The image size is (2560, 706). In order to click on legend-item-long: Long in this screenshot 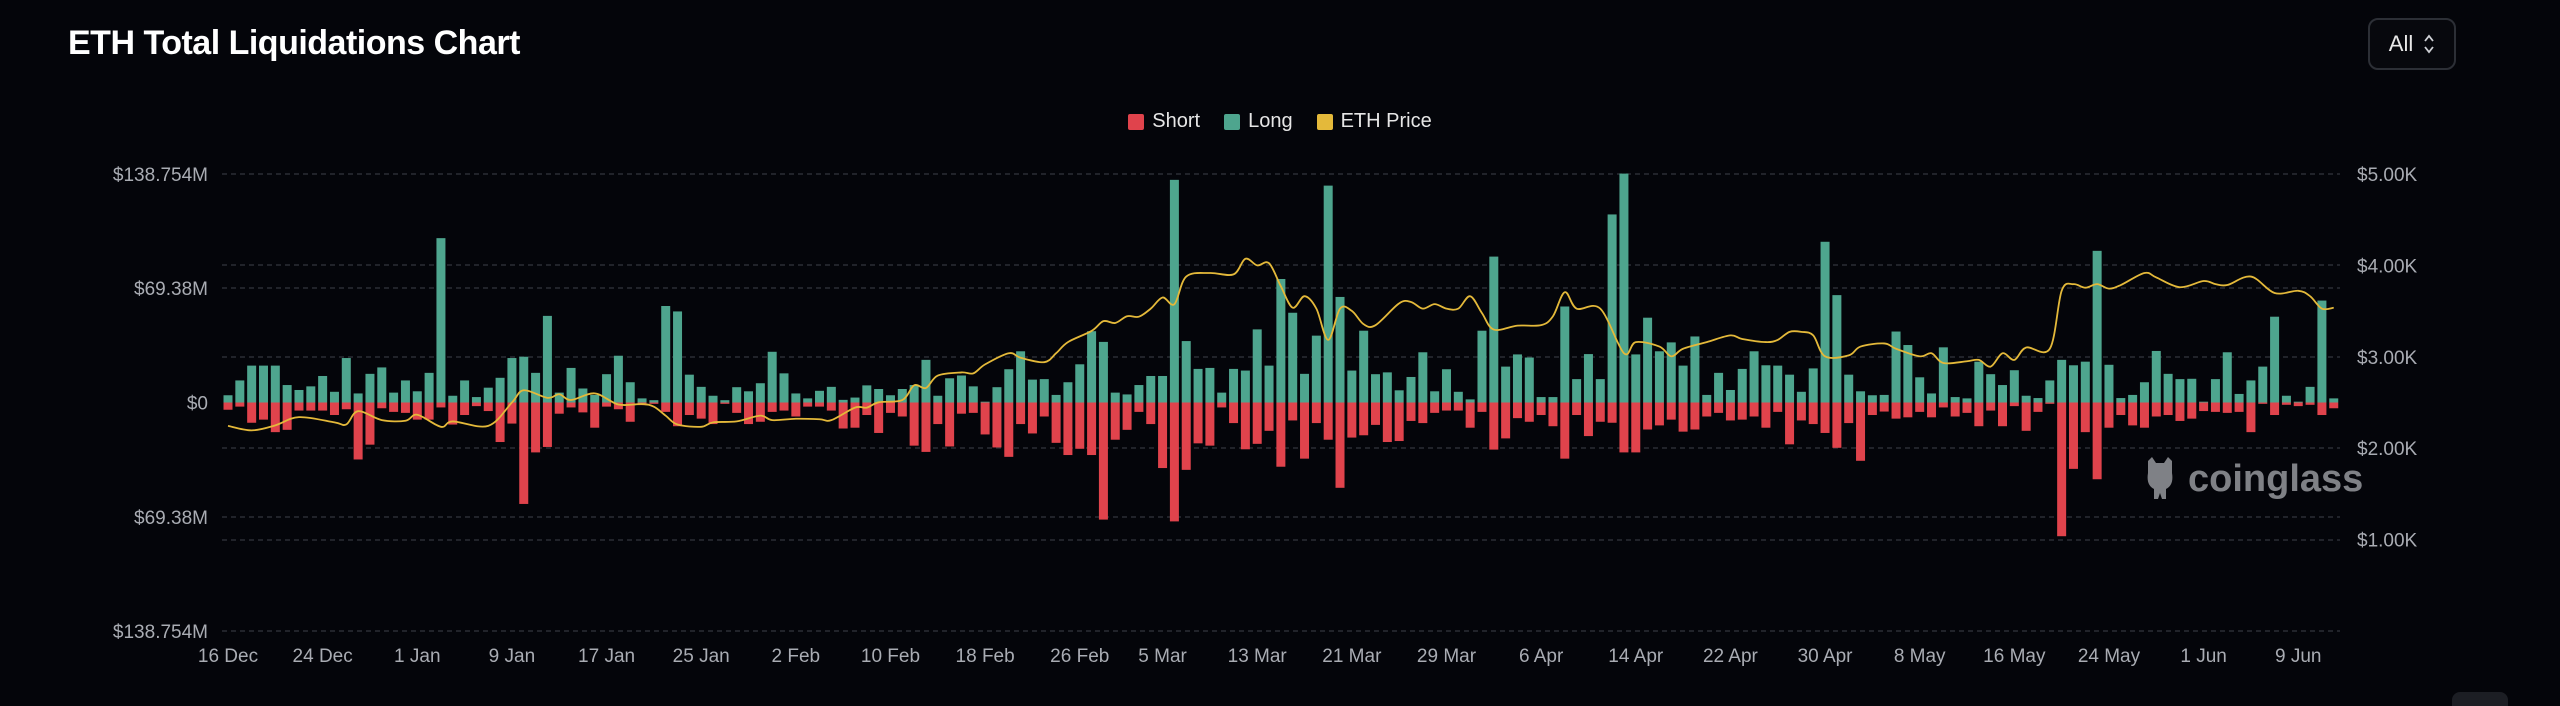, I will do `click(1258, 121)`.